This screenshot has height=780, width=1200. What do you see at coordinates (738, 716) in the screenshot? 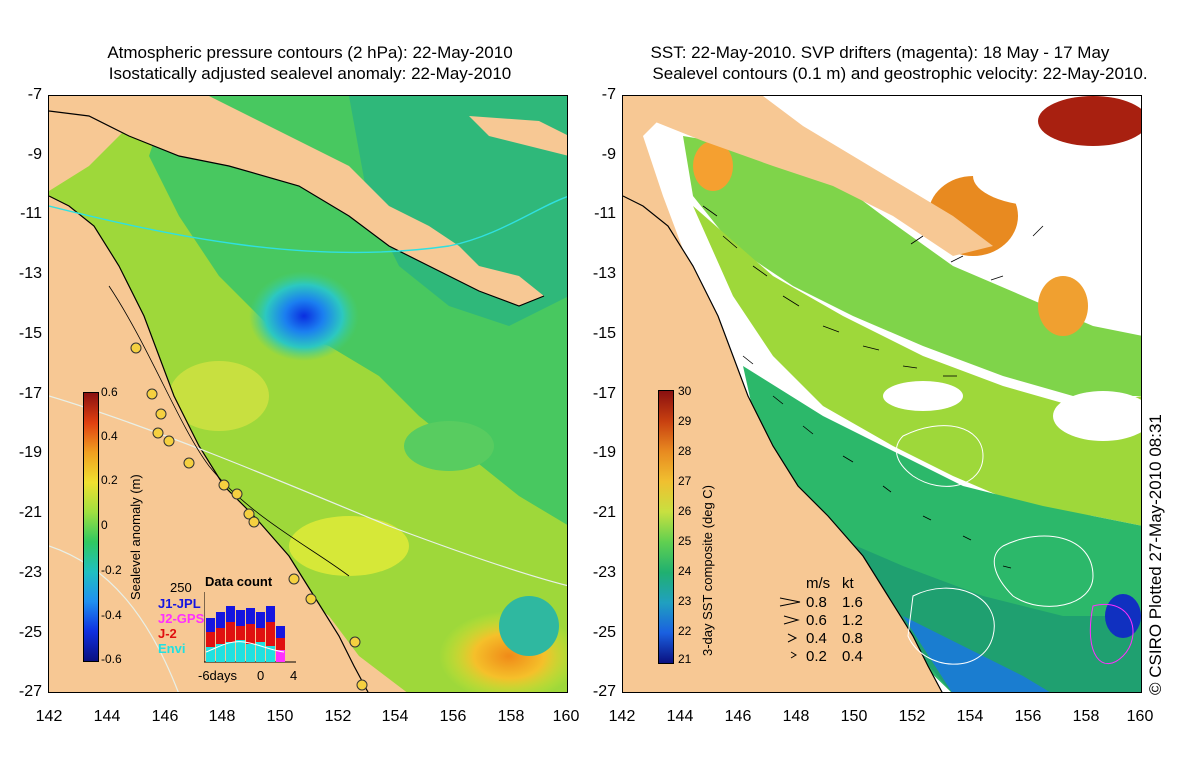
I see `lon-tick-right: 146` at bounding box center [738, 716].